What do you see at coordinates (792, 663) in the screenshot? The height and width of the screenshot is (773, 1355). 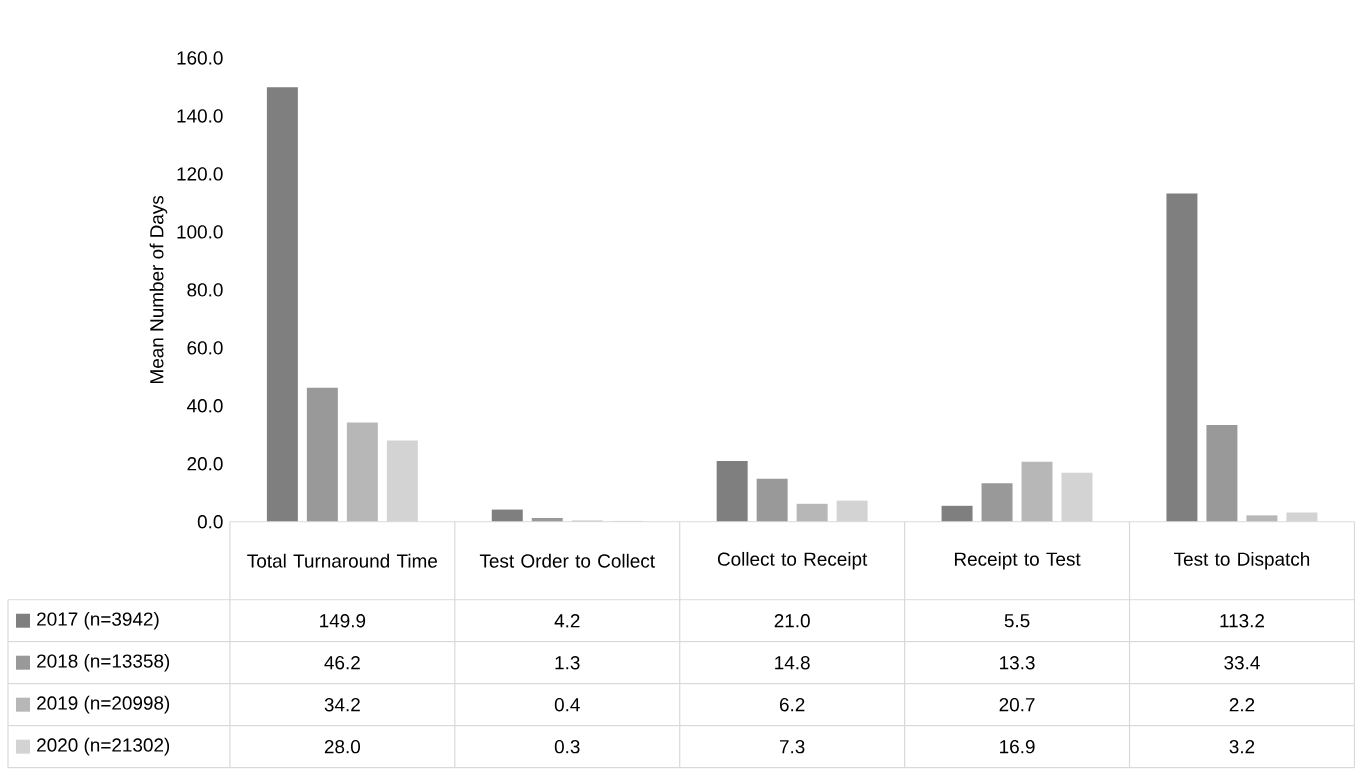 I see `data-label: 14.8` at bounding box center [792, 663].